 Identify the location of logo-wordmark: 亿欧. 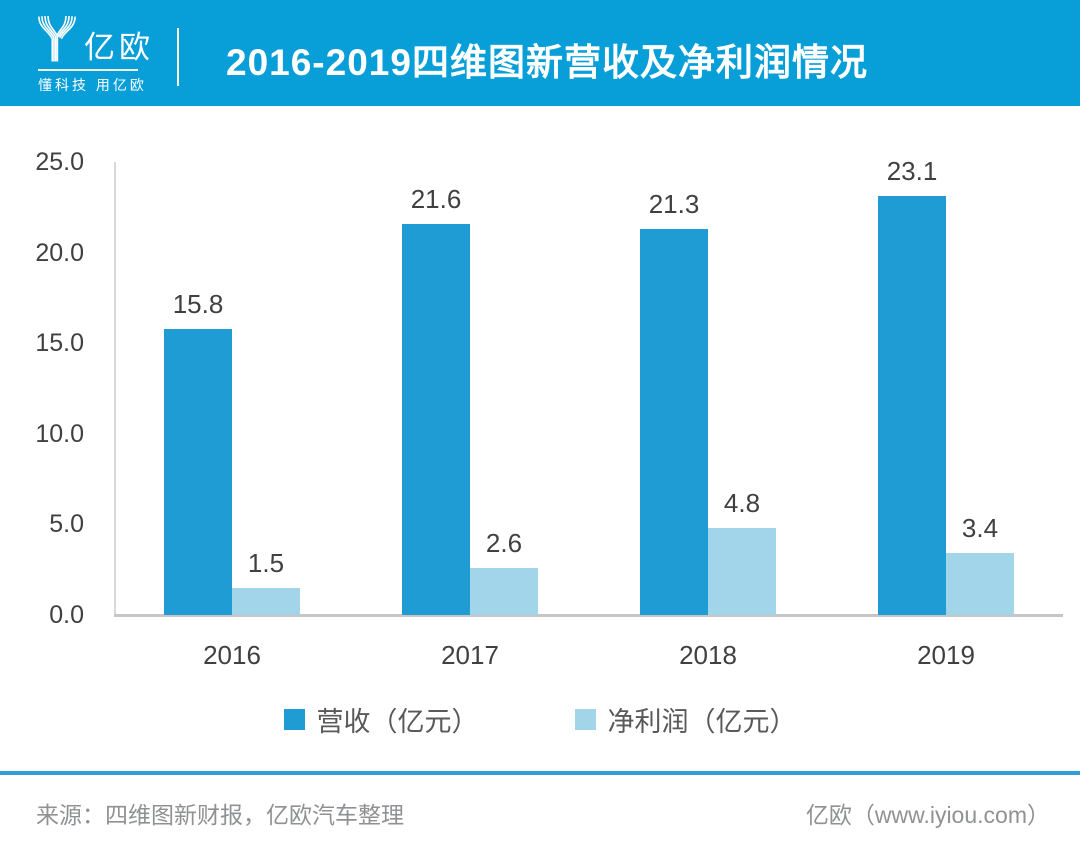
(119, 47).